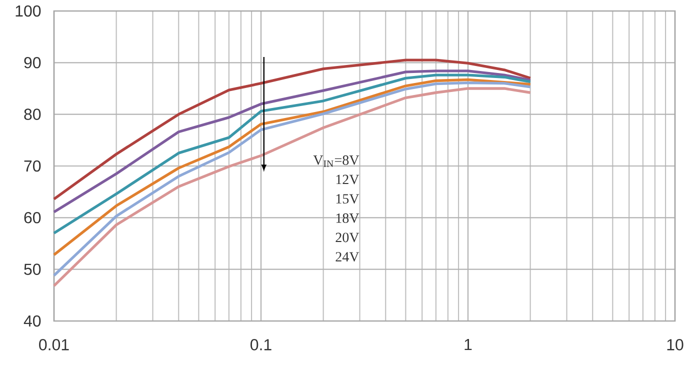 The width and height of the screenshot is (691, 366). Describe the element at coordinates (348, 199) in the screenshot. I see `annotation: 15V` at that location.